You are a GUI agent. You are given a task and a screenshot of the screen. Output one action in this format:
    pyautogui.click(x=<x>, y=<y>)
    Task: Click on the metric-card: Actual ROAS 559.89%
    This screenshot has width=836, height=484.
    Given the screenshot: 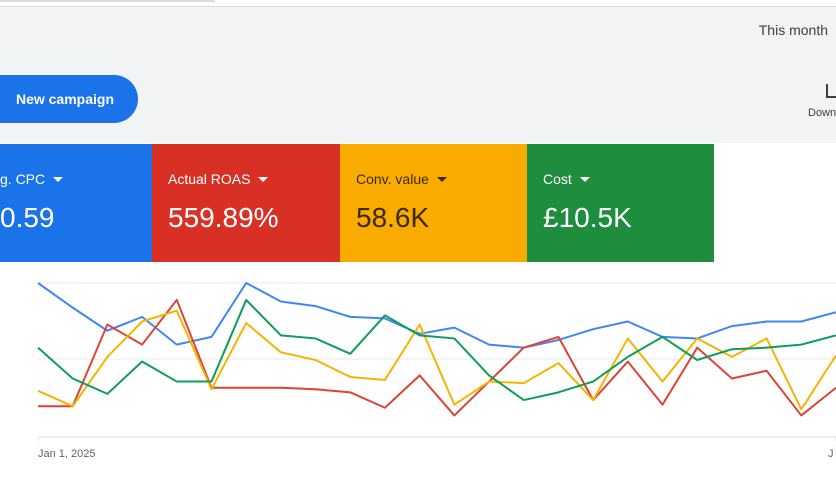 What is the action you would take?
    pyautogui.click(x=246, y=203)
    